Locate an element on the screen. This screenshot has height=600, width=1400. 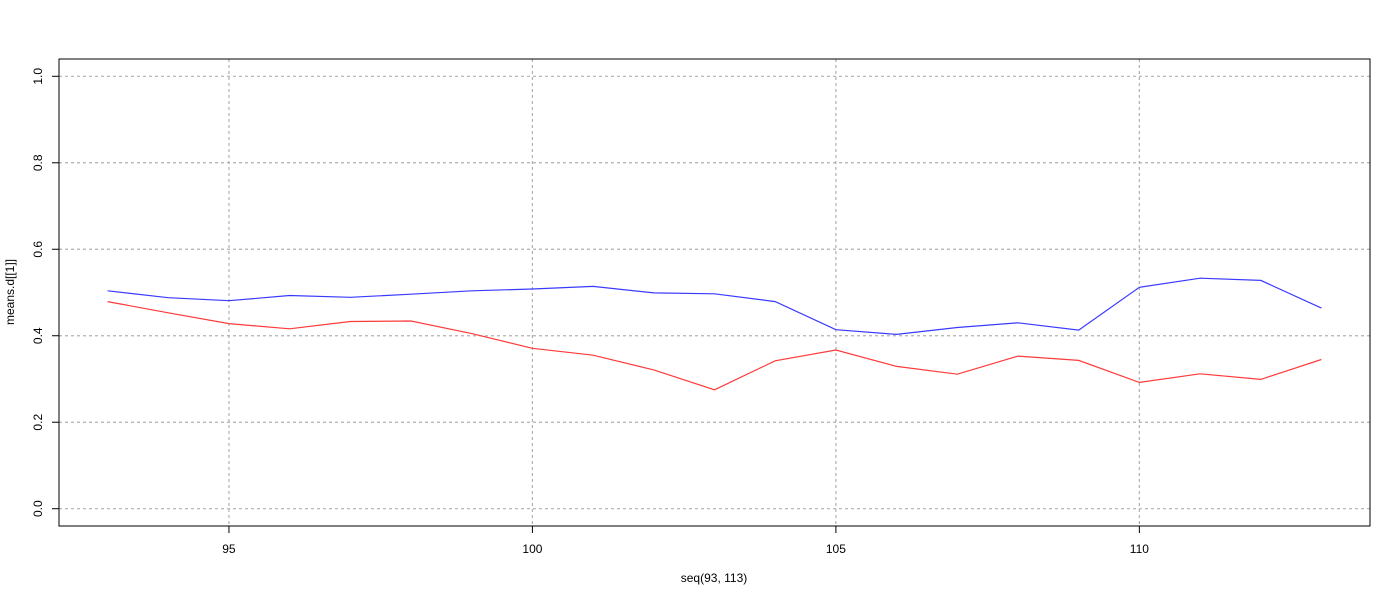
x-tick-label: 110 is located at coordinates (1139, 549).